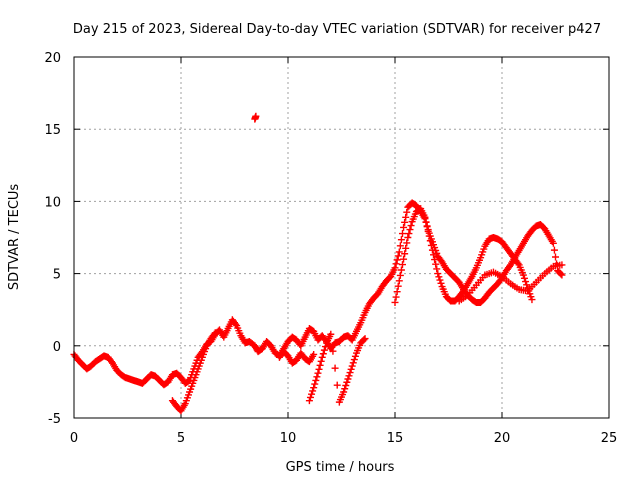 The height and width of the screenshot is (480, 640). Describe the element at coordinates (52, 130) in the screenshot. I see `y-tick-label: 15` at that location.